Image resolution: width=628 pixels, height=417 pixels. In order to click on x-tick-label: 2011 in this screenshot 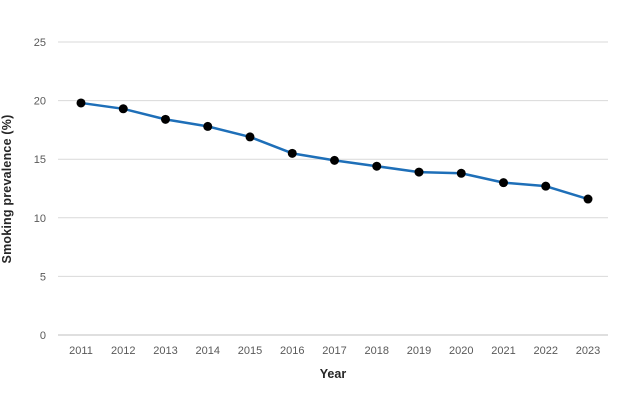, I will do `click(81, 351)`.